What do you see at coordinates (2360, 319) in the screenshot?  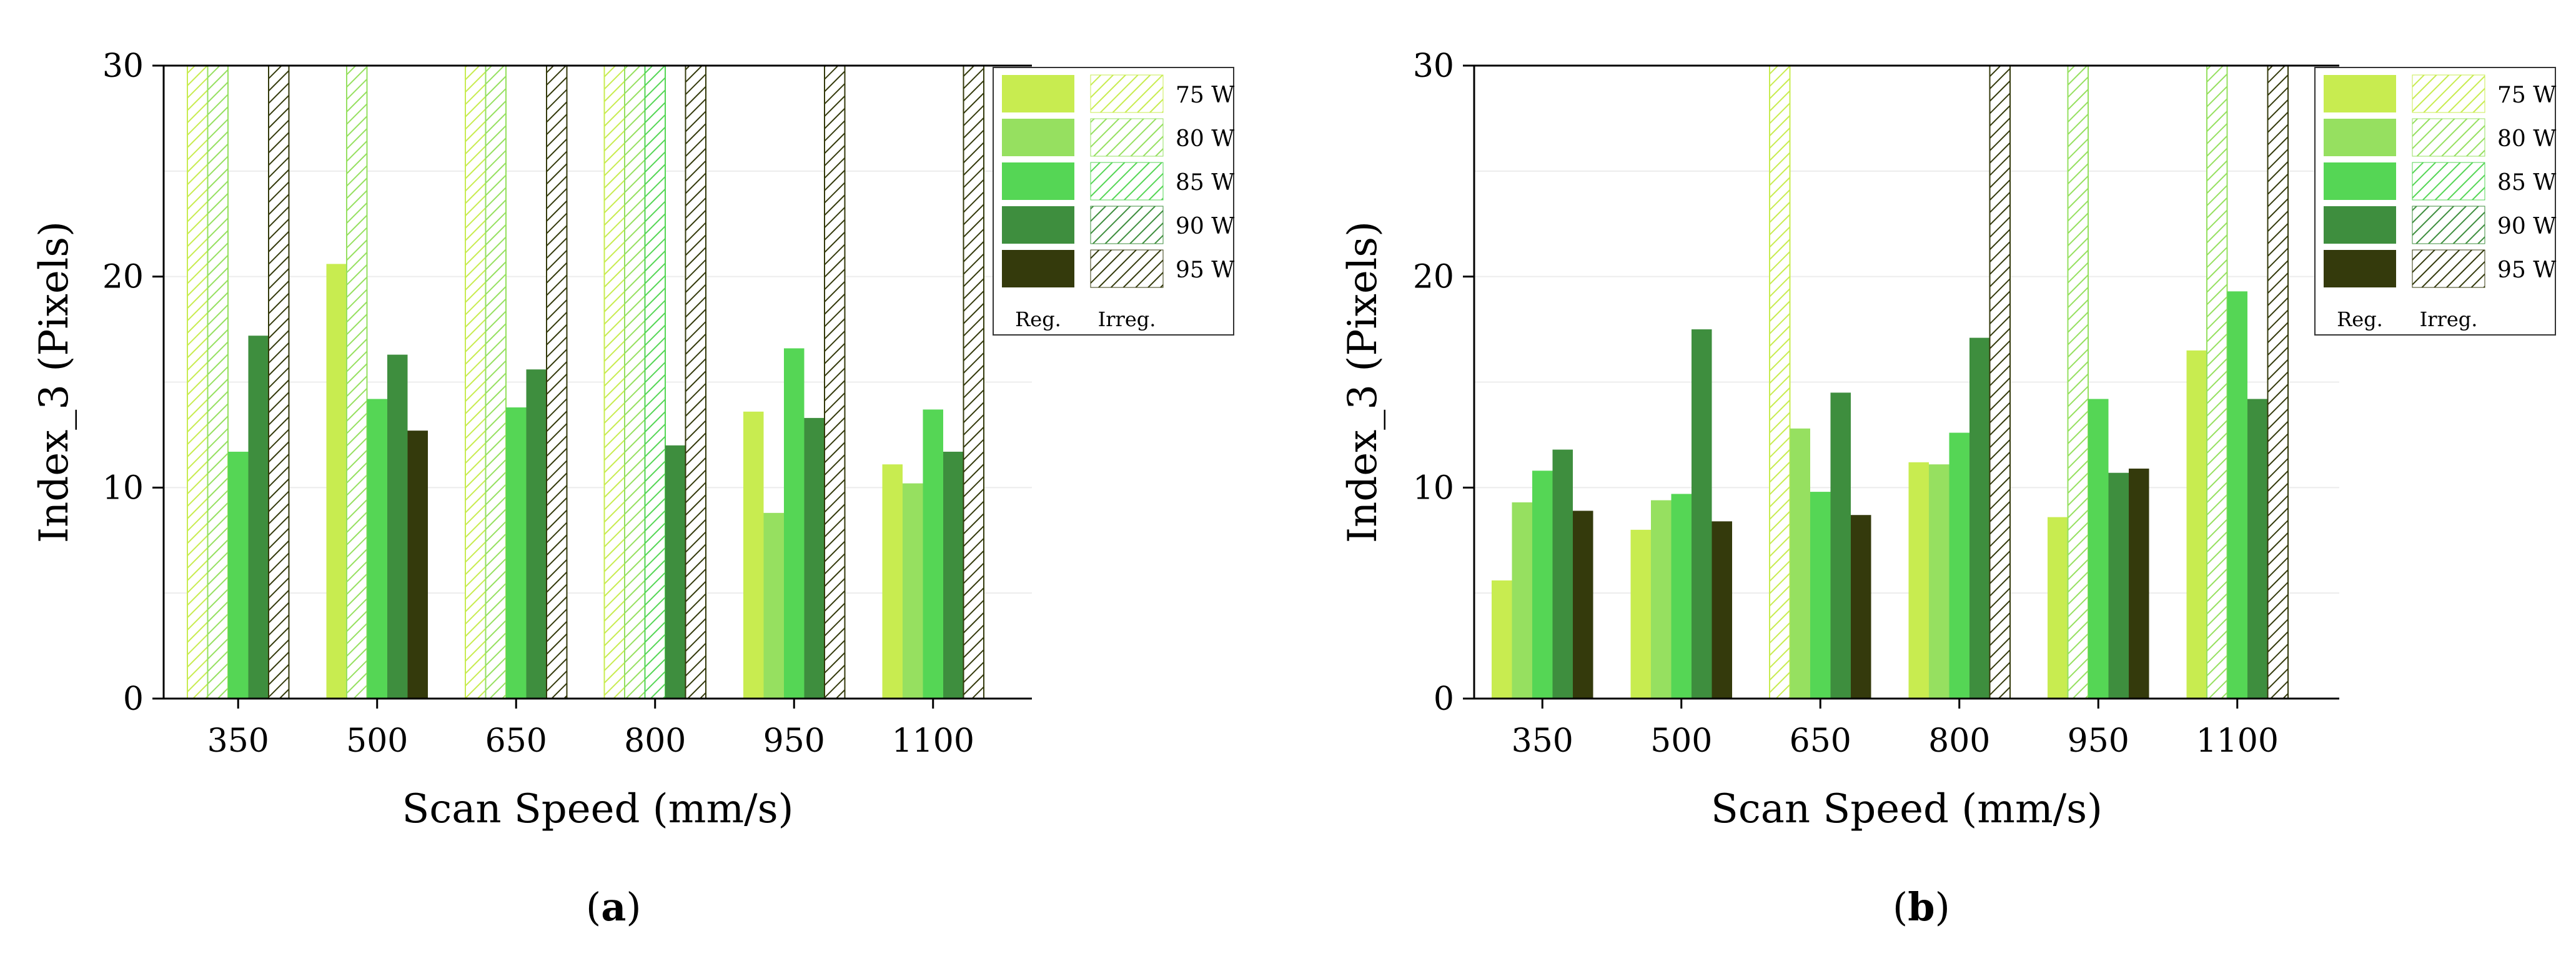 I see `panel-b-legend-regular-label: Reg.` at bounding box center [2360, 319].